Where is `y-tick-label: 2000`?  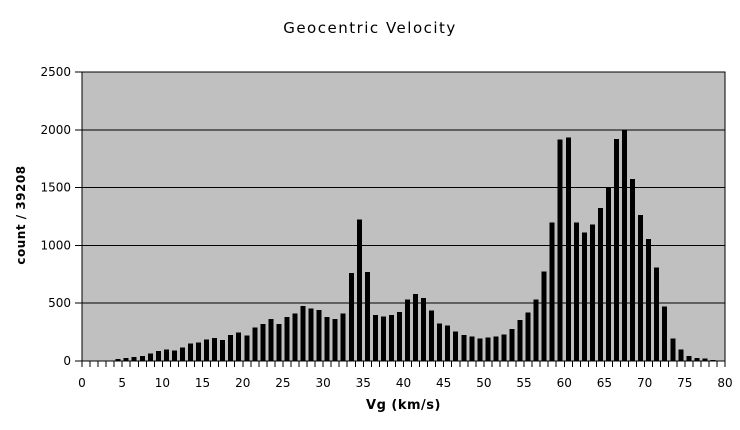 y-tick-label: 2000 is located at coordinates (55, 130).